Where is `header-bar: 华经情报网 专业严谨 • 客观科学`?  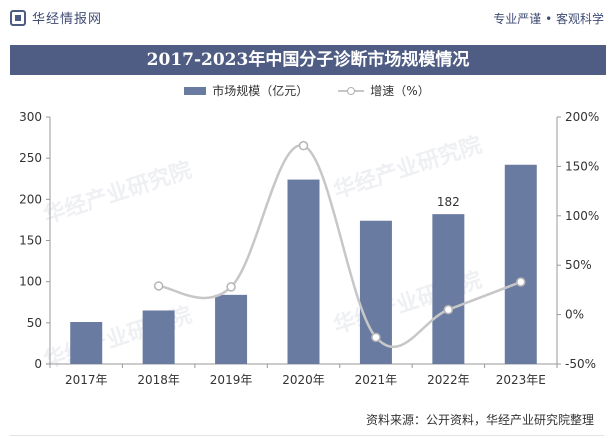 header-bar: 华经情报网 专业严谨 • 客观科学 is located at coordinates (307, 17).